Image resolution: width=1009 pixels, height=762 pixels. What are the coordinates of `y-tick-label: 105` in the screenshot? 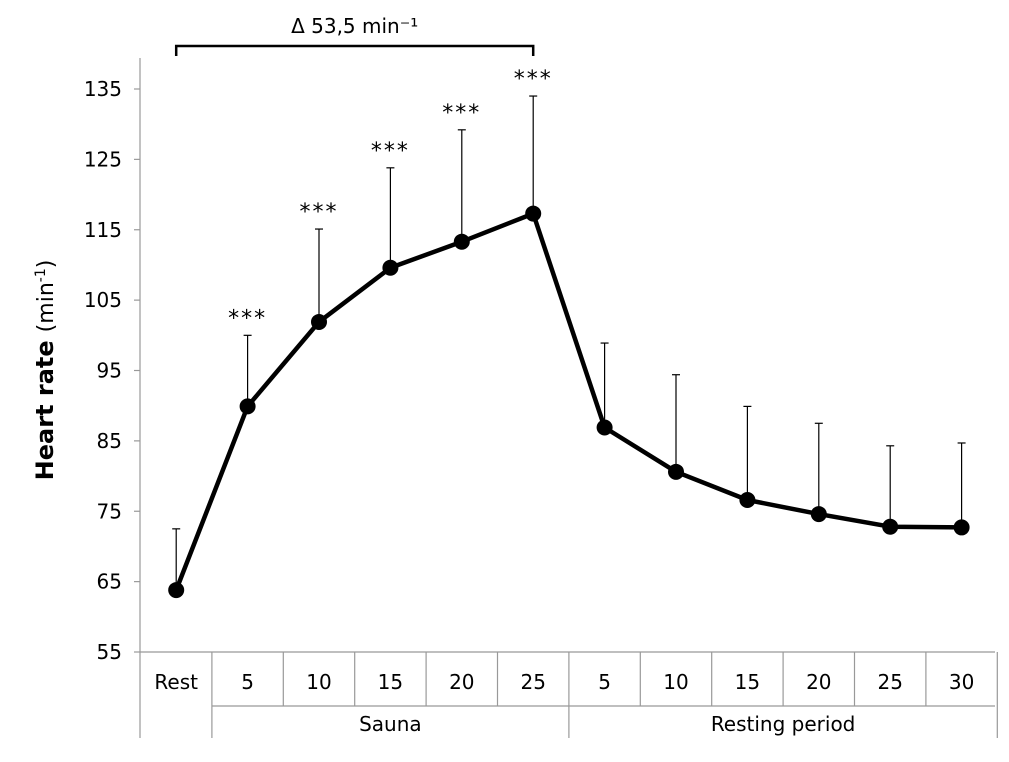 It's located at (103, 300).